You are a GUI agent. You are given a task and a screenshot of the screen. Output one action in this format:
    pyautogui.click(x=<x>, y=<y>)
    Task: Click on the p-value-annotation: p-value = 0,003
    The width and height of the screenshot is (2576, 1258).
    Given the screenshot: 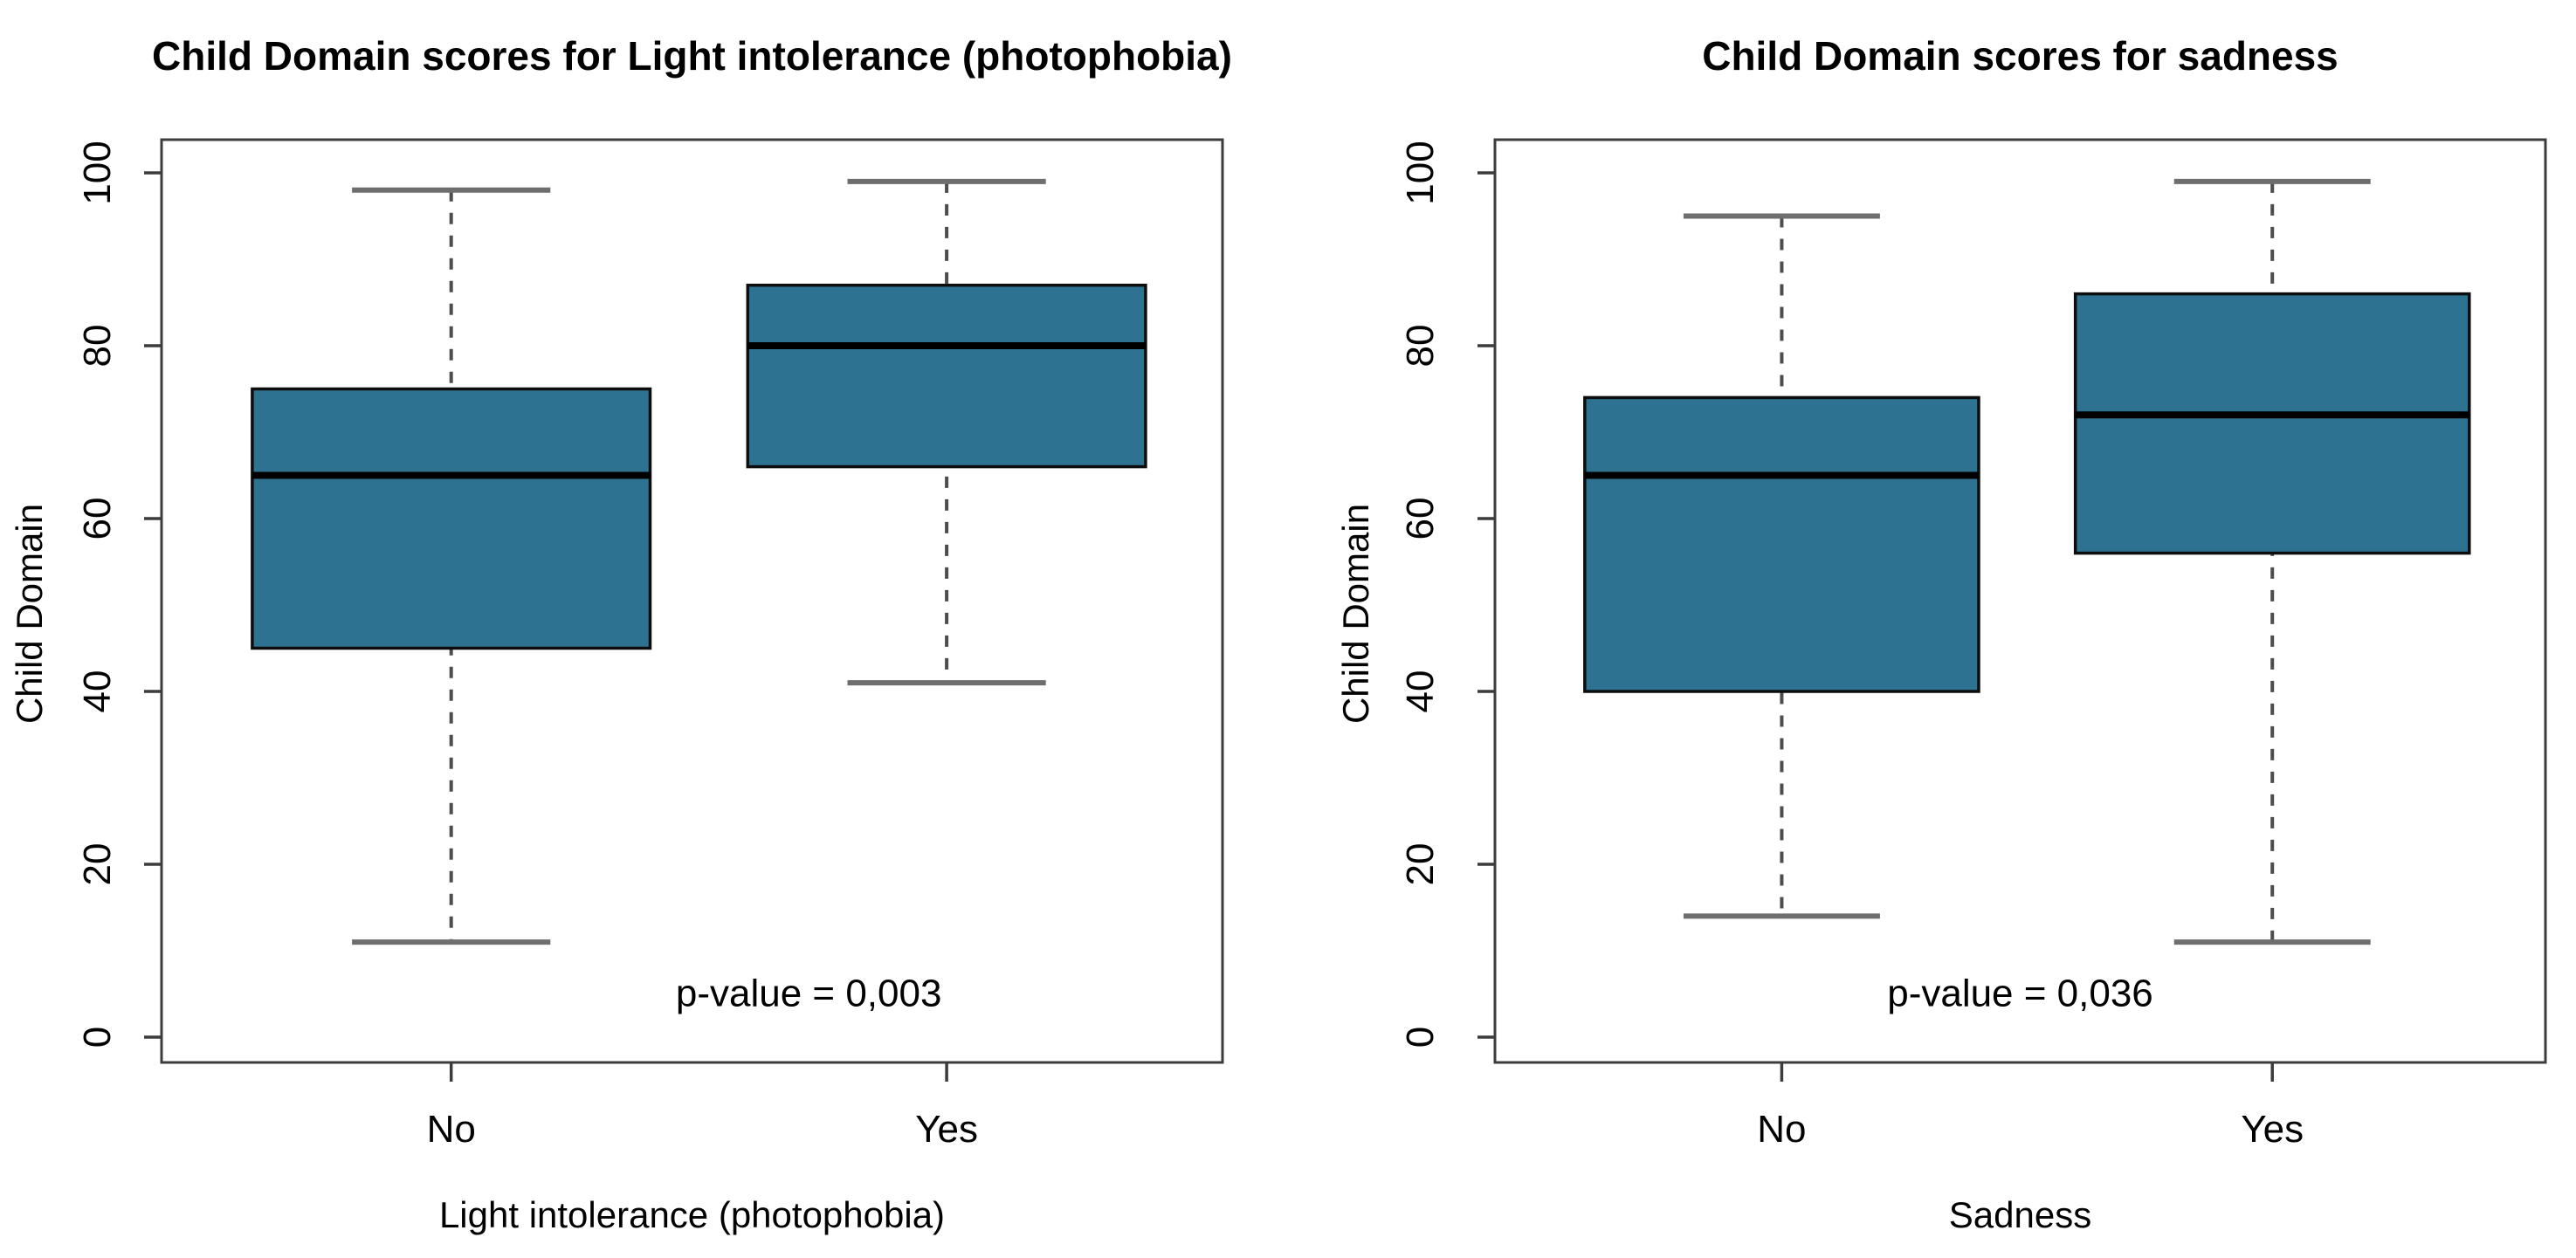 What is the action you would take?
    pyautogui.click(x=809, y=994)
    